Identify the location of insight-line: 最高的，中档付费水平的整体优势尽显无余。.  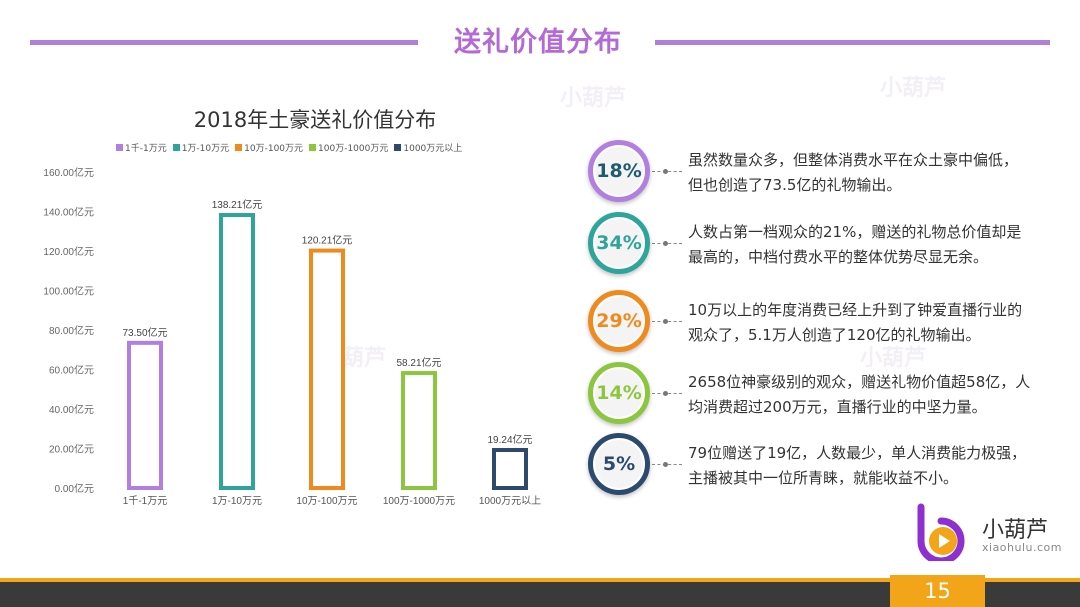
(838, 257).